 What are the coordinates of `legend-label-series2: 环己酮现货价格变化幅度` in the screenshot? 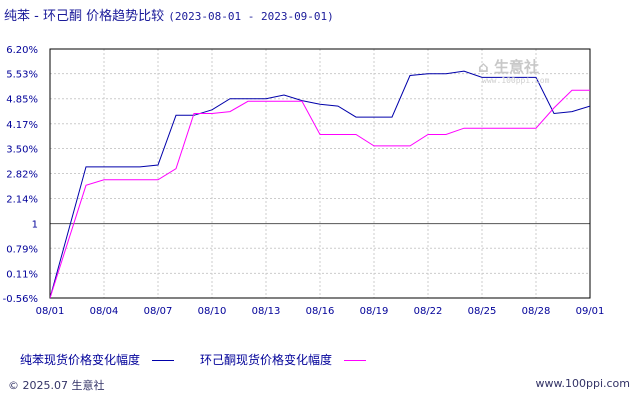 It's located at (266, 360).